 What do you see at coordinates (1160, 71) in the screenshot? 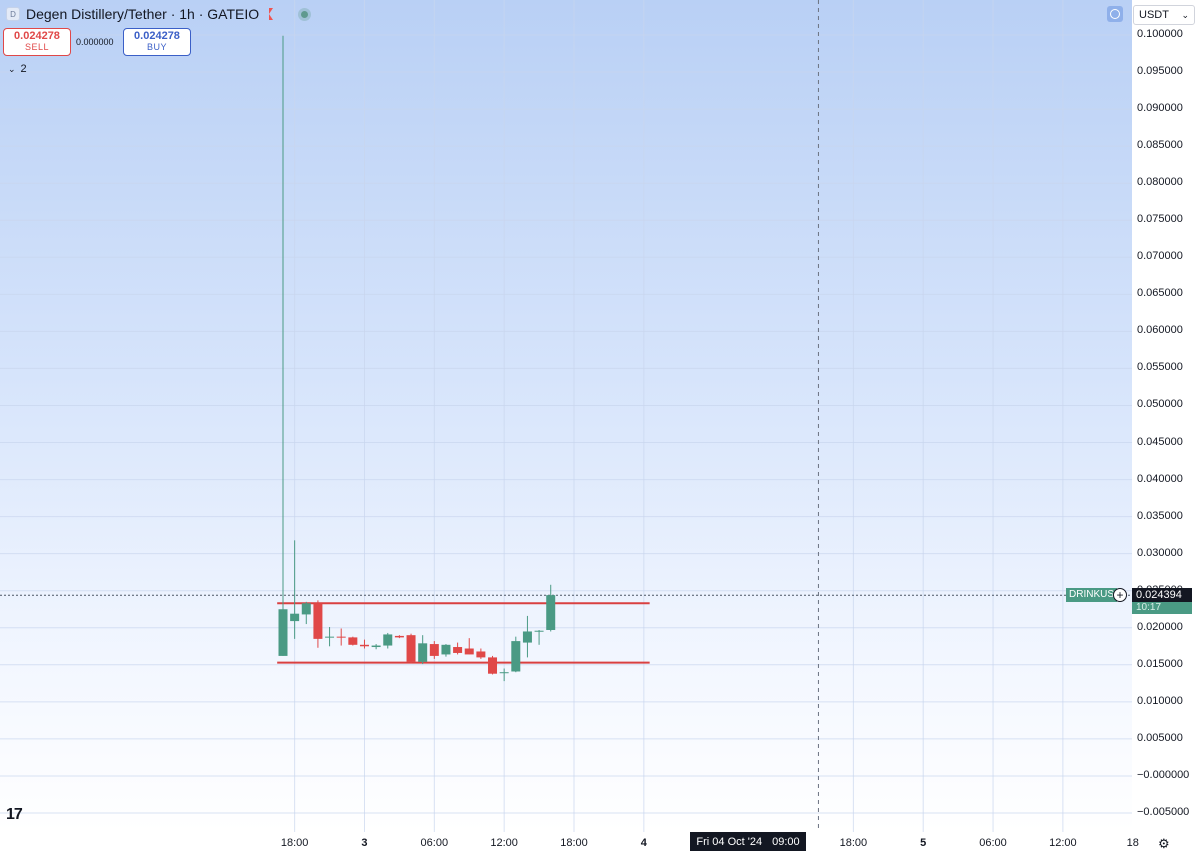
I see `price-tick-label: 0.095000` at bounding box center [1160, 71].